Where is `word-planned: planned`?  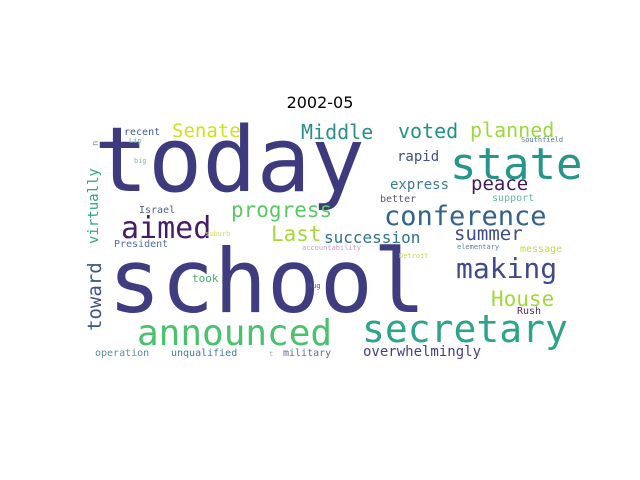 word-planned: planned is located at coordinates (512, 130).